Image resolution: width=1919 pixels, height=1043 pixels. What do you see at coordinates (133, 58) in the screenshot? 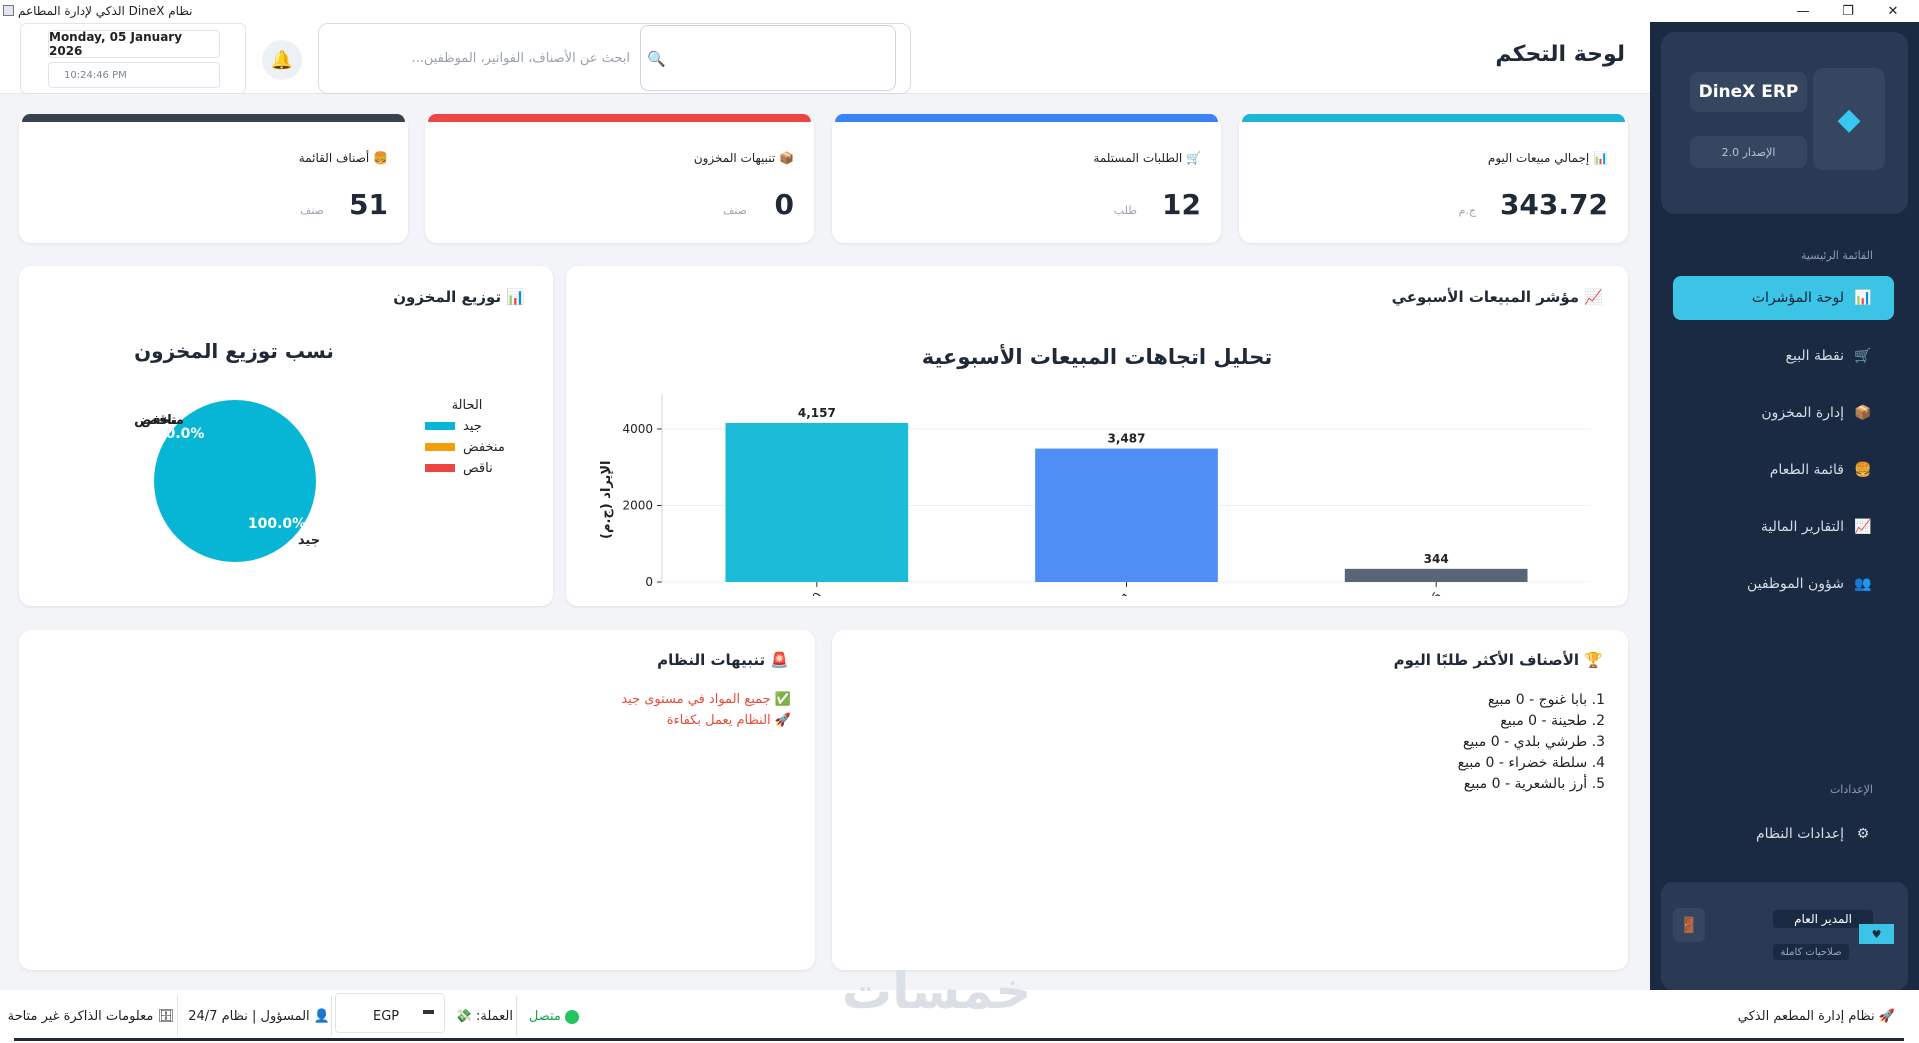
I see `datetime-box` at bounding box center [133, 58].